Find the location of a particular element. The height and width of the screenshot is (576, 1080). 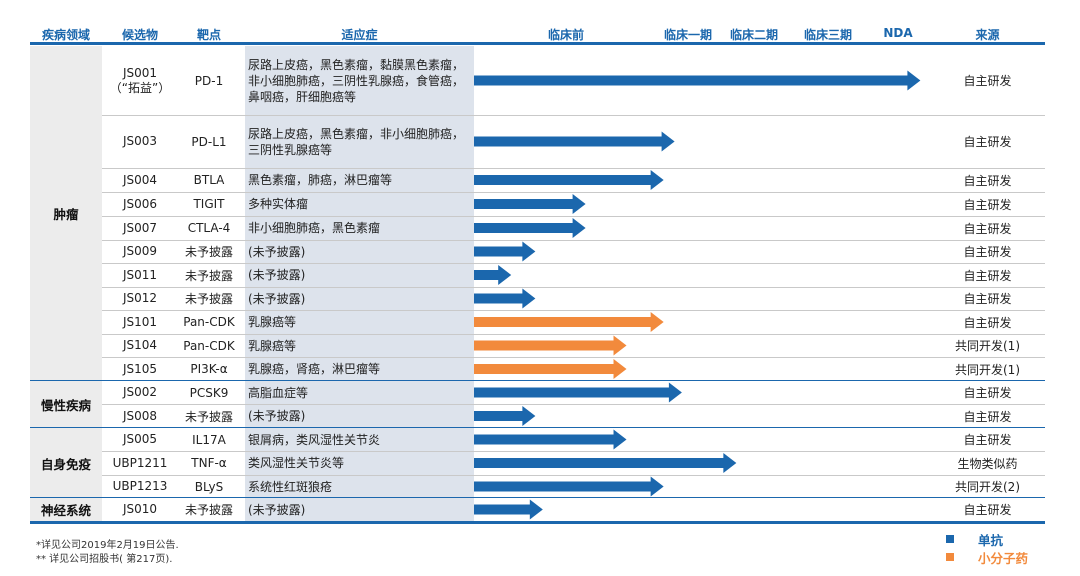

header-stage: 临床三期 is located at coordinates (827, 35).